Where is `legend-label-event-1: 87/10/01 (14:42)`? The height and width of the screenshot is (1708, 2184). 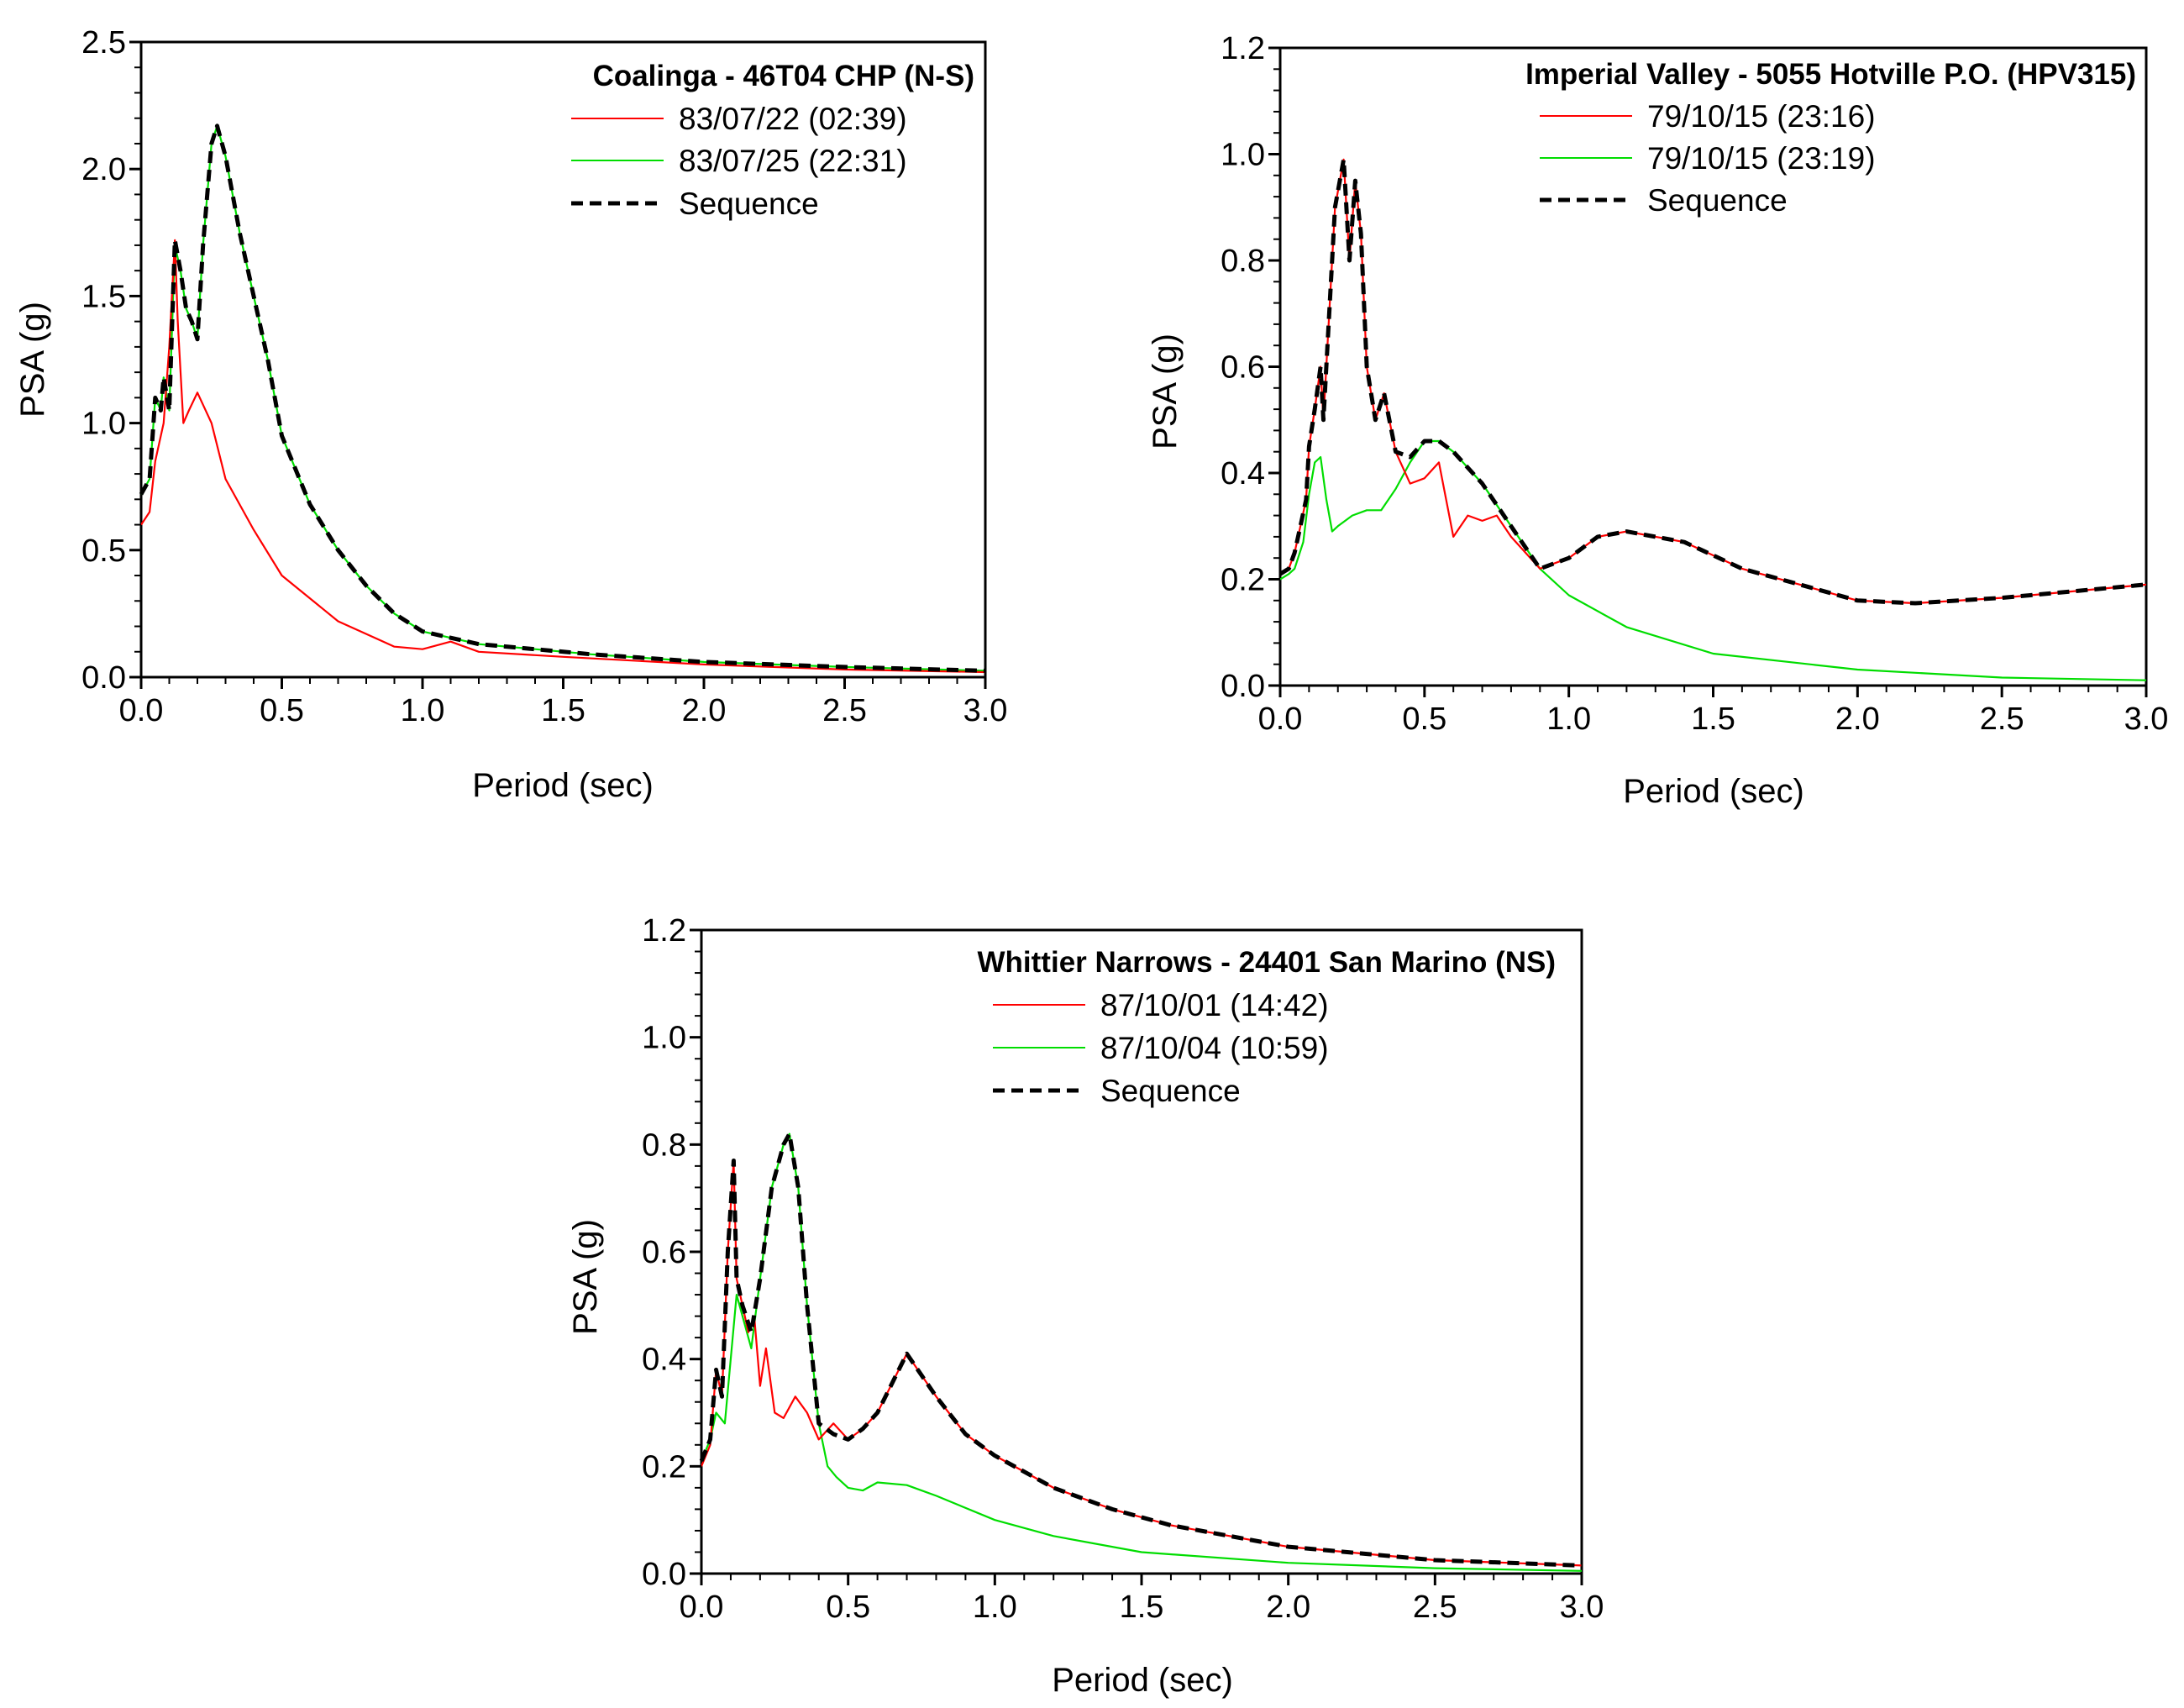
legend-label-event-1: 87/10/01 (14:42) is located at coordinates (1214, 1005).